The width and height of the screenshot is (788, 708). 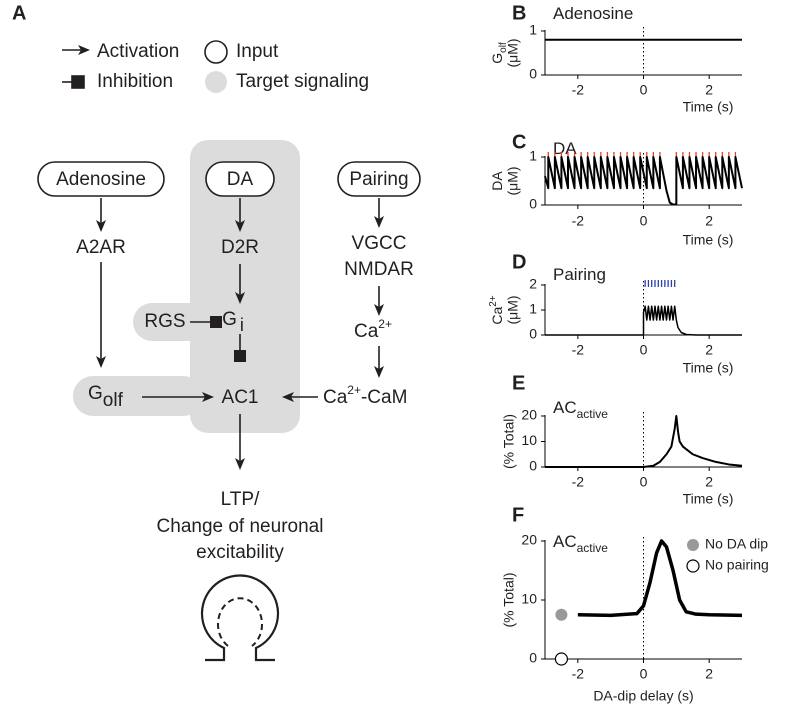 What do you see at coordinates (593, 13) in the screenshot?
I see `chart-title-main: Adenosine` at bounding box center [593, 13].